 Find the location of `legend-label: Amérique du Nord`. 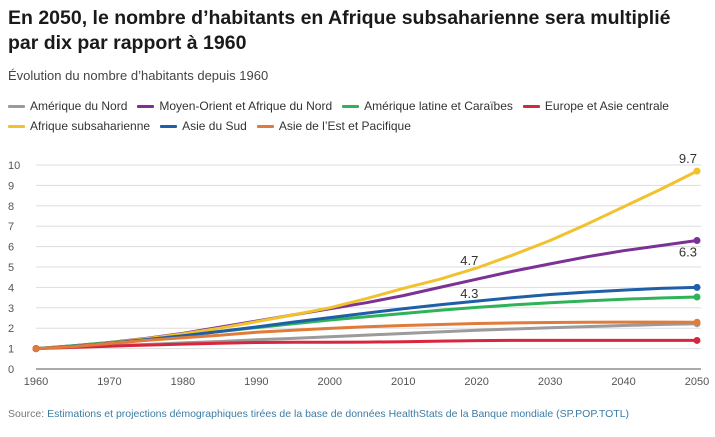

legend-label: Amérique du Nord is located at coordinates (79, 106).